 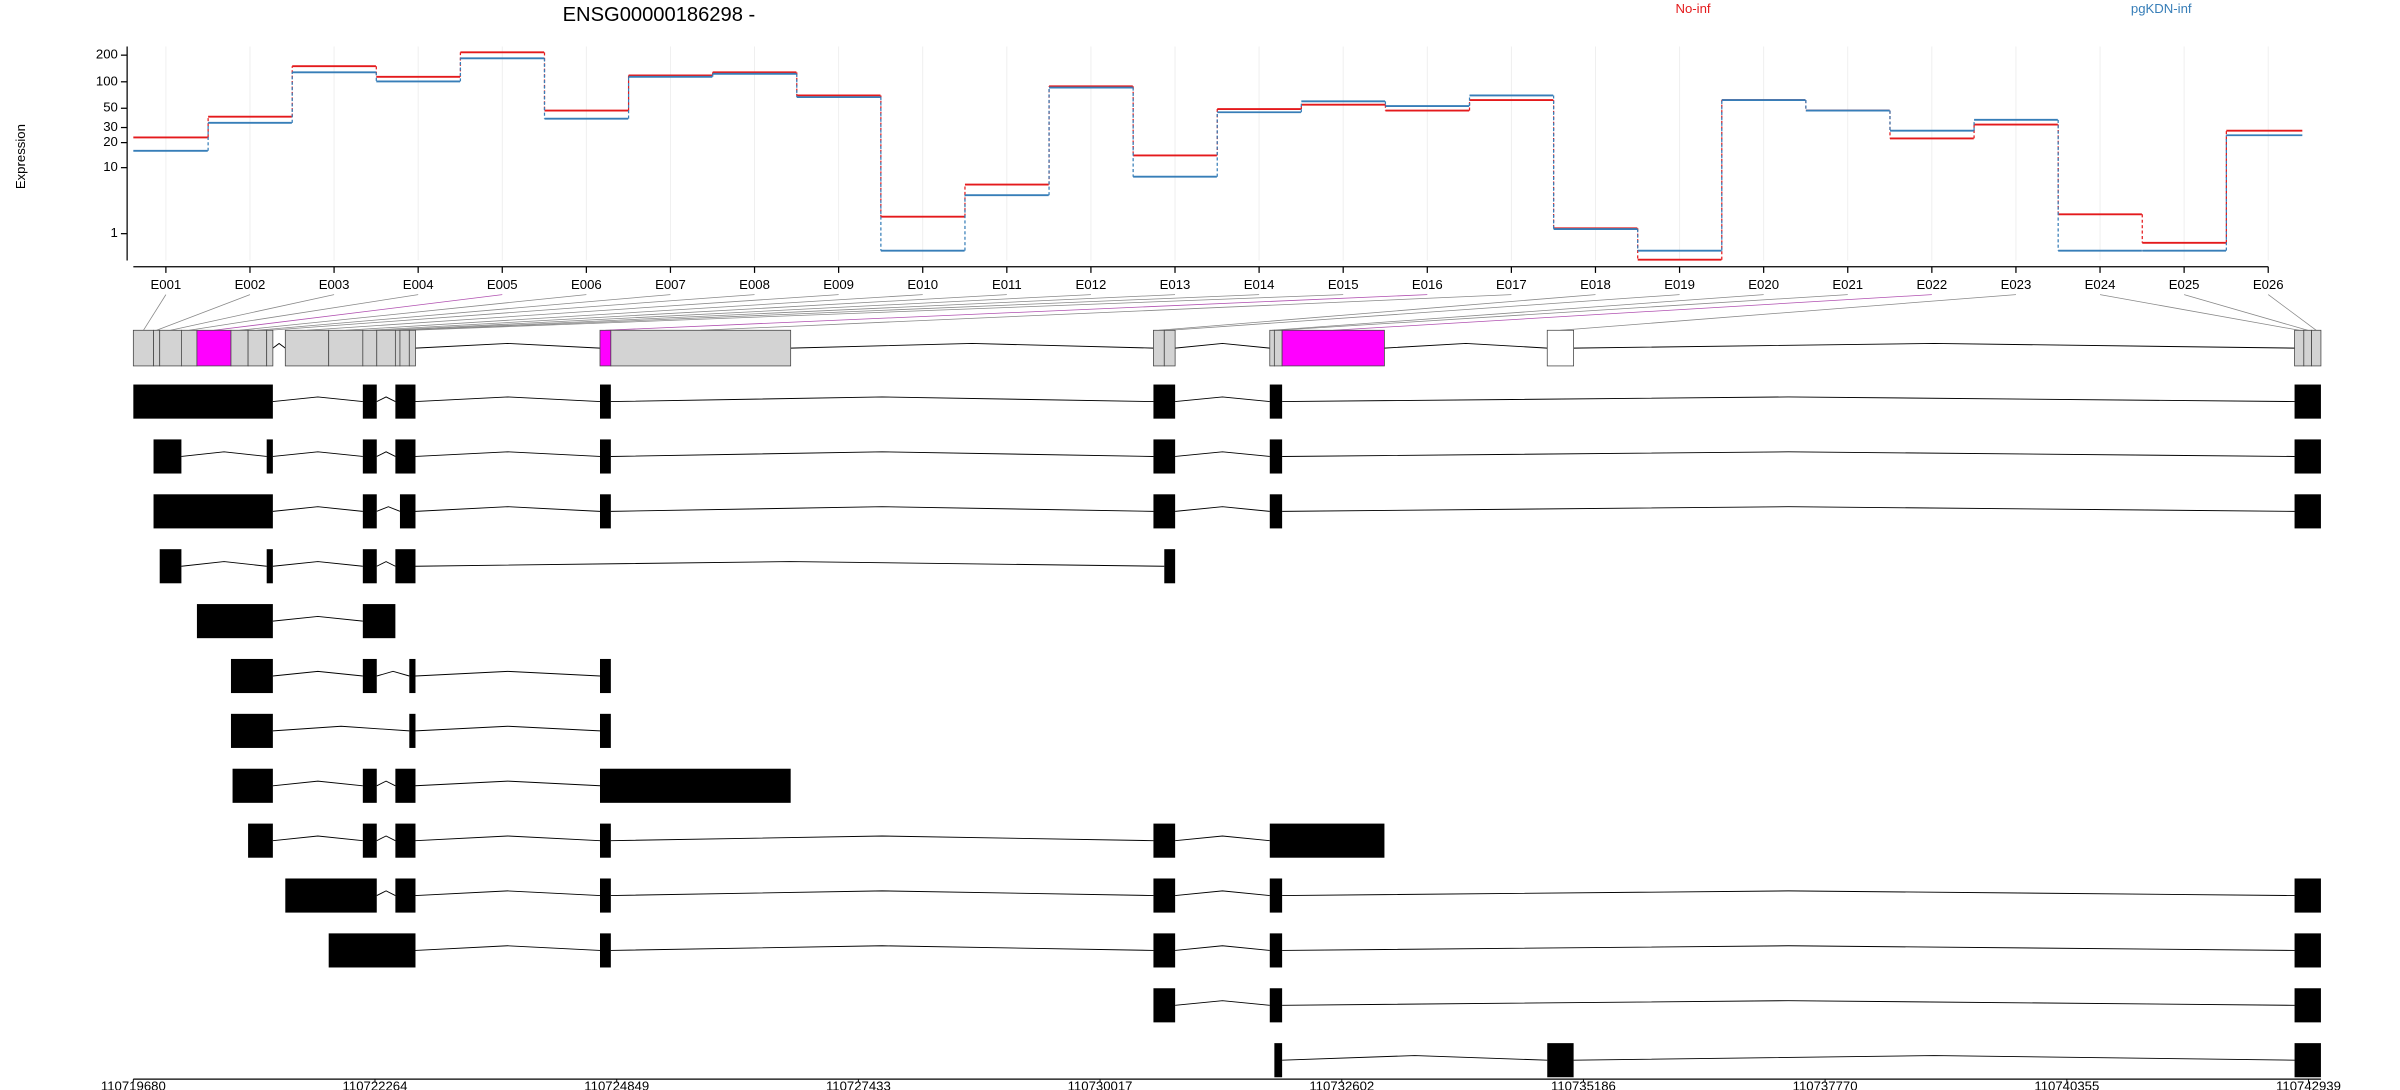 I want to click on y-tick-label: 200, so click(x=107, y=54).